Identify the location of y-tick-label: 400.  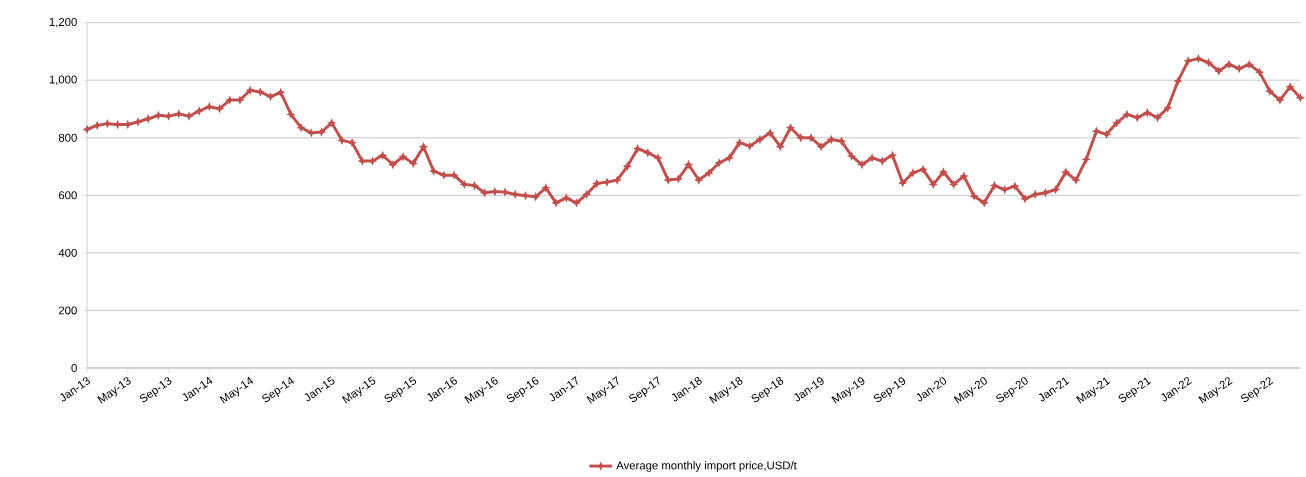
(67, 252).